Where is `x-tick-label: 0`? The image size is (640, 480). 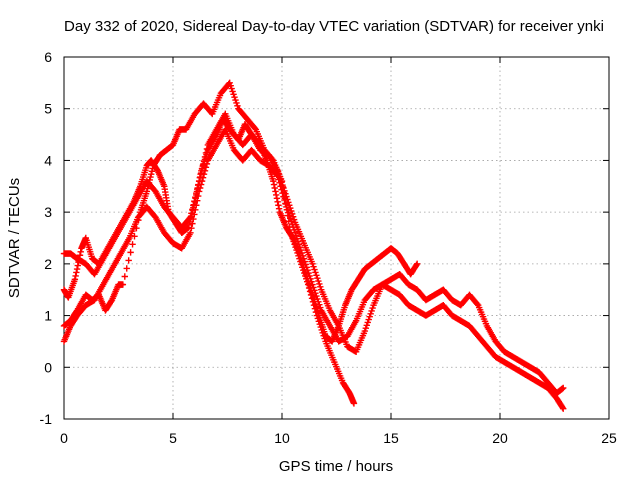 x-tick-label: 0 is located at coordinates (64, 438).